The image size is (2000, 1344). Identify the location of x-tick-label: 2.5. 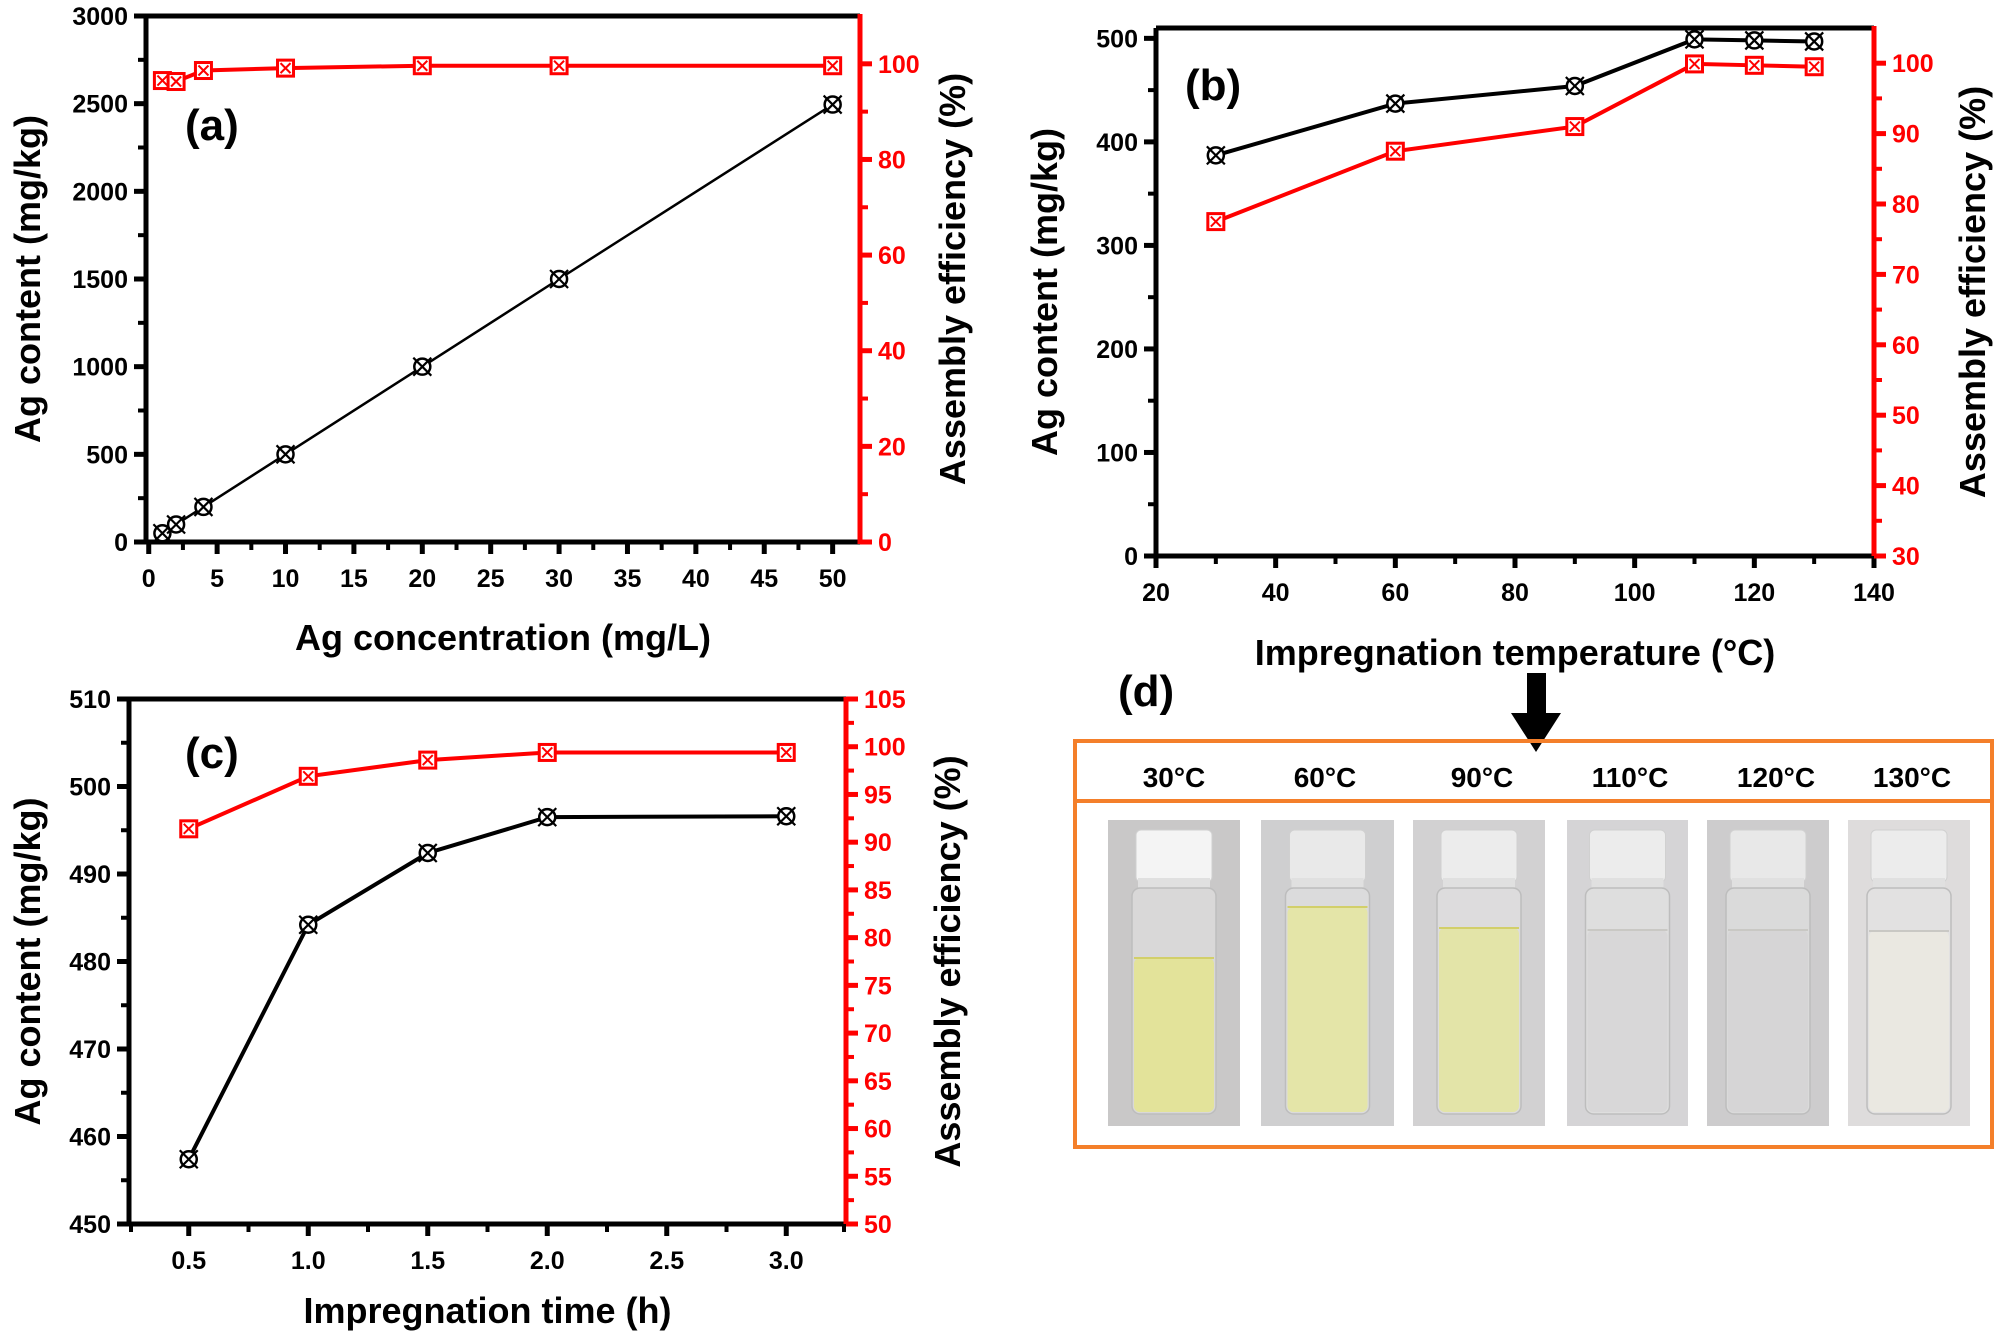
(666, 1261).